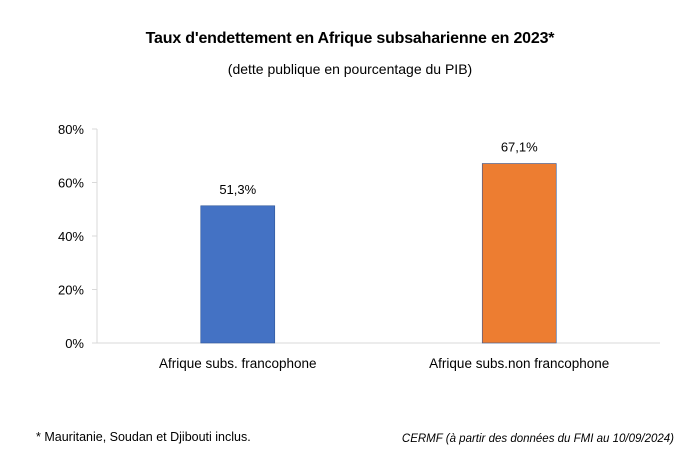 This screenshot has width=700, height=453. I want to click on y-tick-label: 80%, so click(71, 129).